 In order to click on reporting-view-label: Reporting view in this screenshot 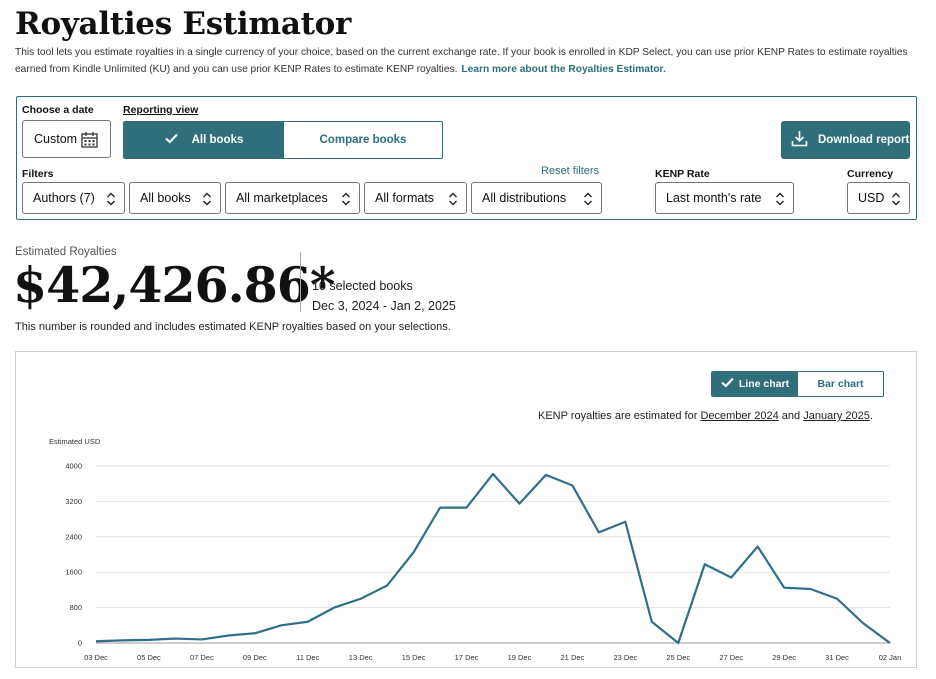, I will do `click(161, 110)`.